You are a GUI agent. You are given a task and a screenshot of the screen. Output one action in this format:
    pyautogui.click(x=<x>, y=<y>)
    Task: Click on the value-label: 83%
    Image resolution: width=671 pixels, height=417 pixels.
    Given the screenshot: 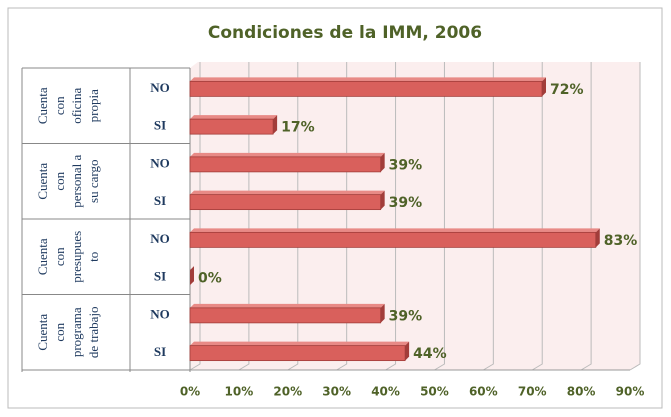 What is the action you would take?
    pyautogui.click(x=621, y=241)
    